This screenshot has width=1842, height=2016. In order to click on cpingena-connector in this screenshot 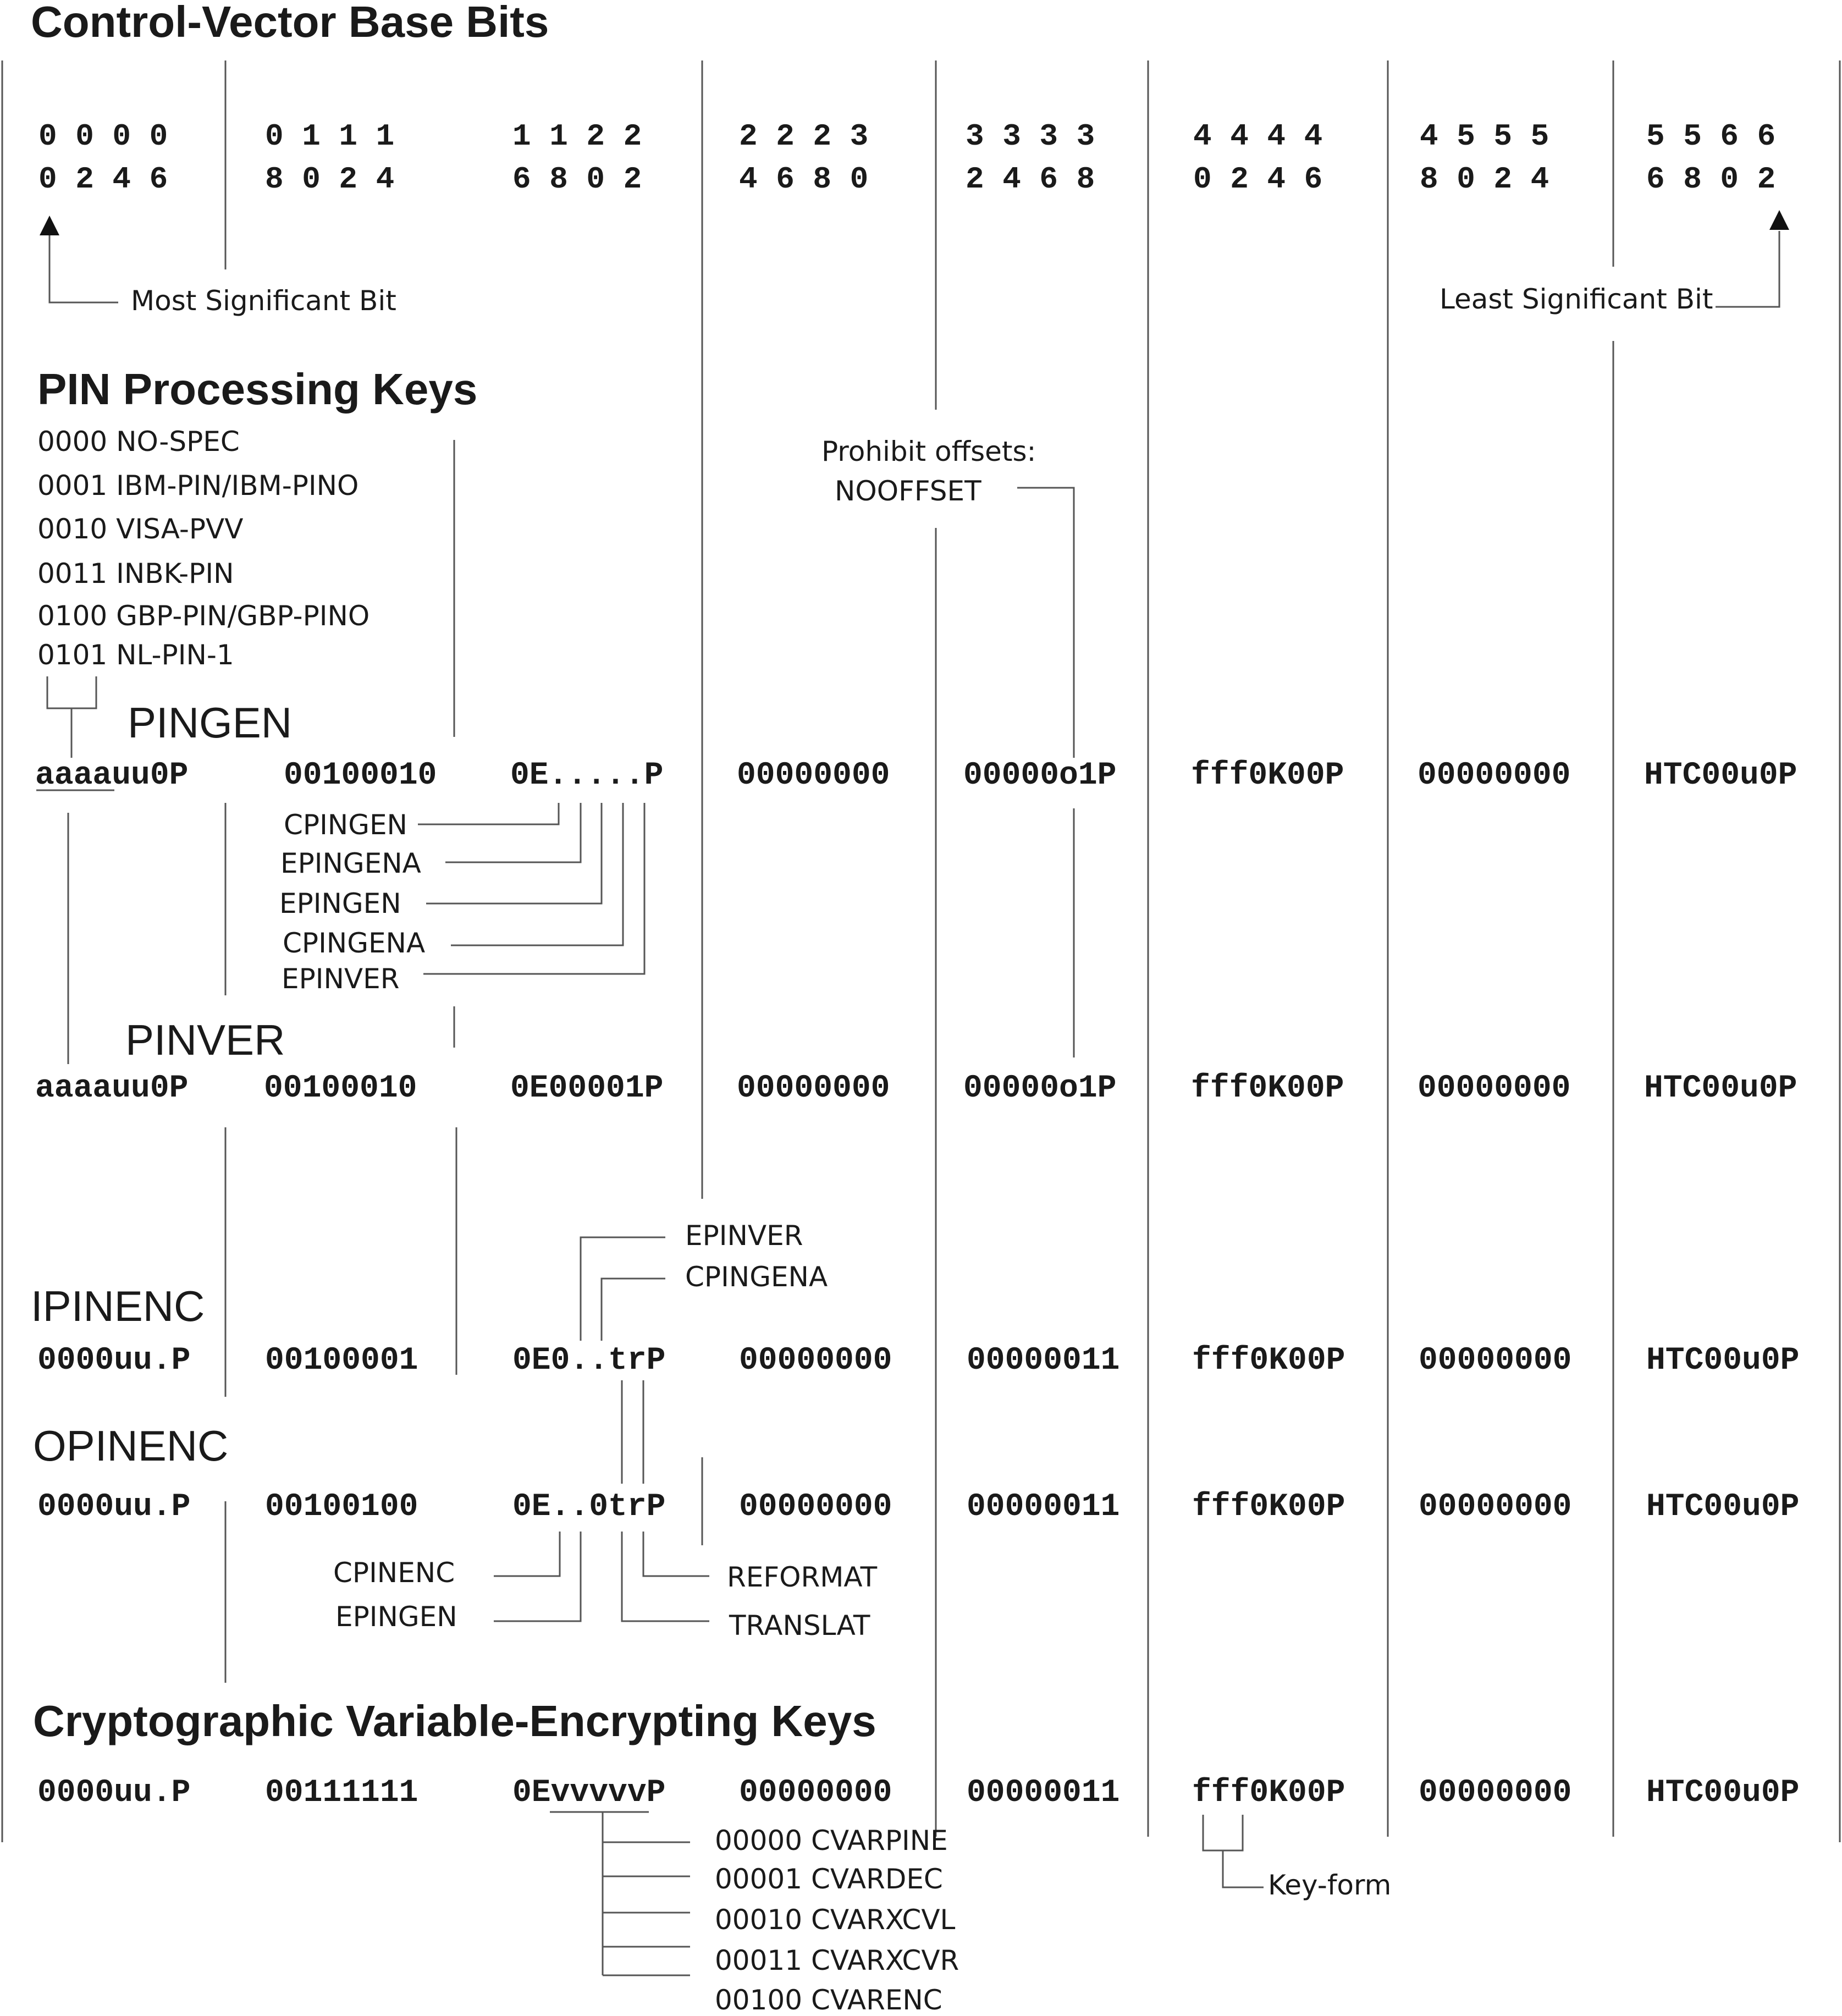, I will do `click(537, 874)`.